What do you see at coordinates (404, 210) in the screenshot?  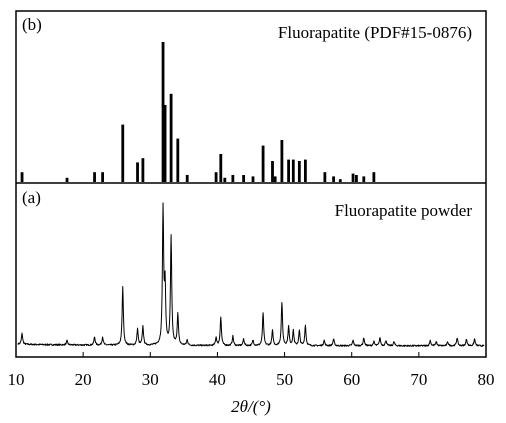 I see `panel-a-title: Fluorapatite powder` at bounding box center [404, 210].